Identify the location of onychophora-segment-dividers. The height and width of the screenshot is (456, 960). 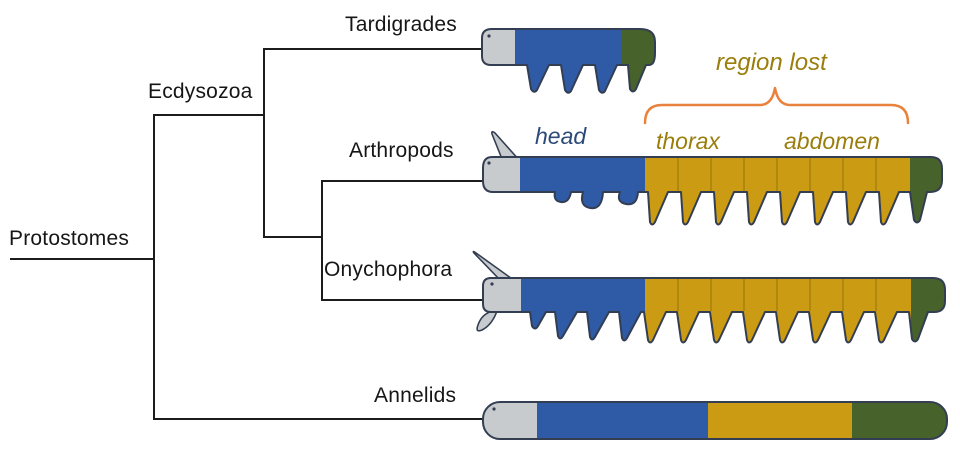
(777, 295).